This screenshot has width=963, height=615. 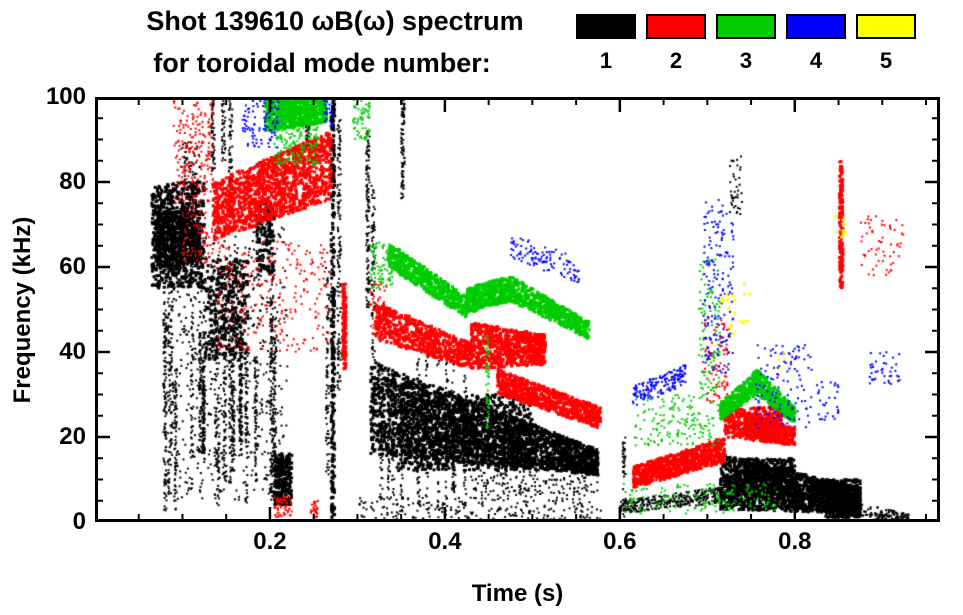 I want to click on x-tick-label-0.6: 0.6, so click(x=620, y=541).